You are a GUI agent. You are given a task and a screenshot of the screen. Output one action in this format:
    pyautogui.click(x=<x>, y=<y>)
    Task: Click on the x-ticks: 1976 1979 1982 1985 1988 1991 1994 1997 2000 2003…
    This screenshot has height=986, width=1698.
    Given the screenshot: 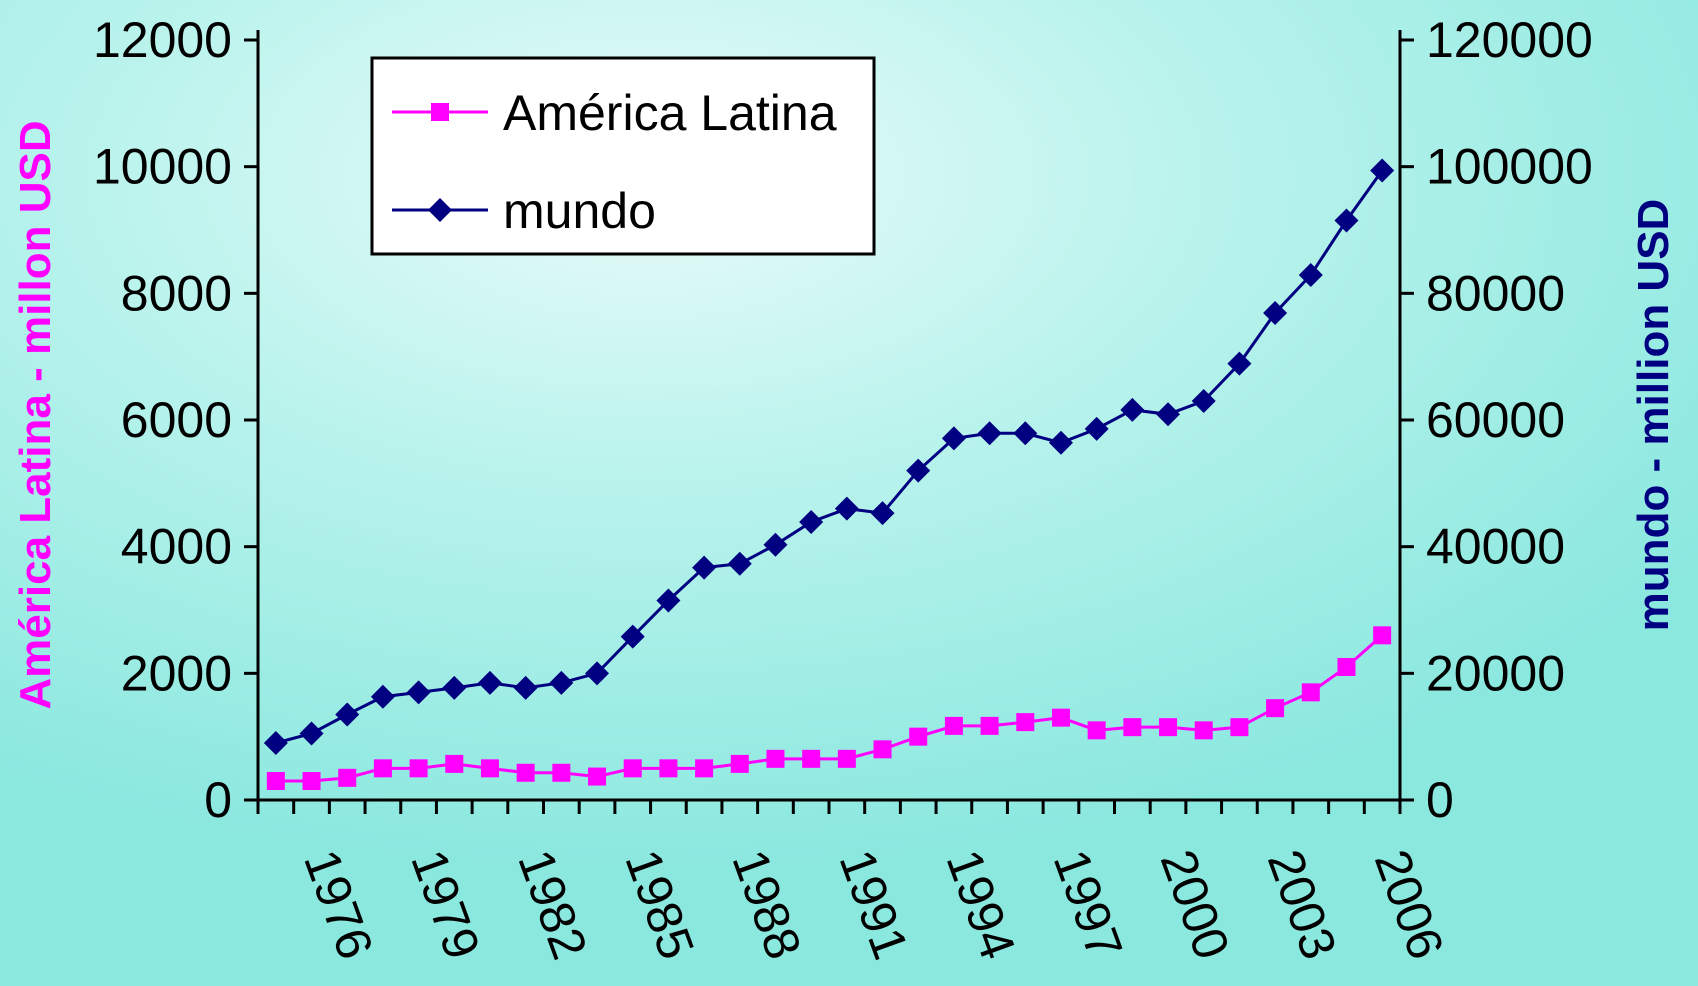 What is the action you would take?
    pyautogui.click(x=855, y=883)
    